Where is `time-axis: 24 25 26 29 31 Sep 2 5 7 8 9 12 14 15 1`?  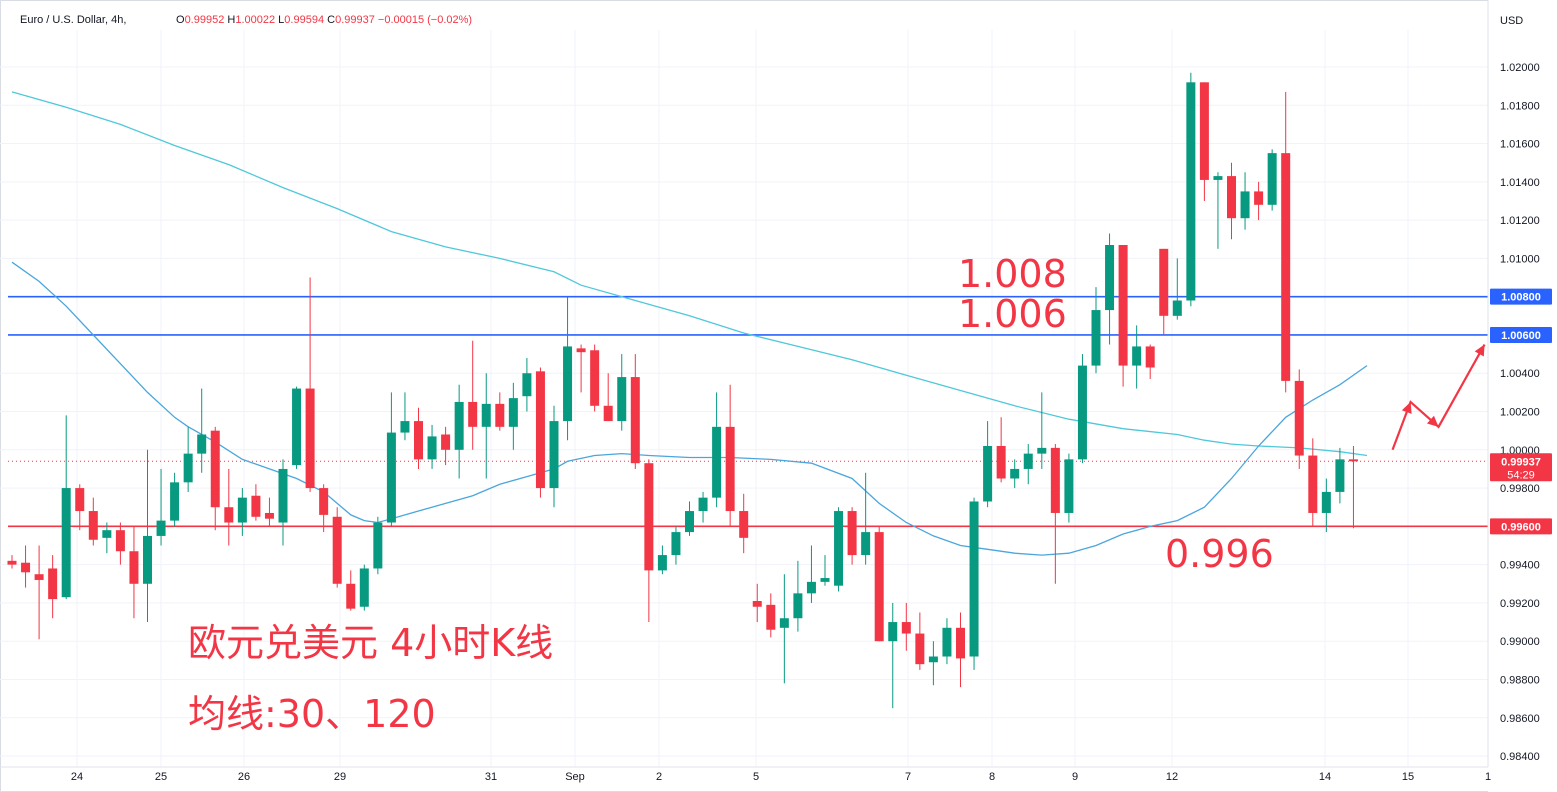 time-axis: 24 25 26 29 31 Sep 2 5 7 8 9 12 14 15 1 is located at coordinates (745, 774).